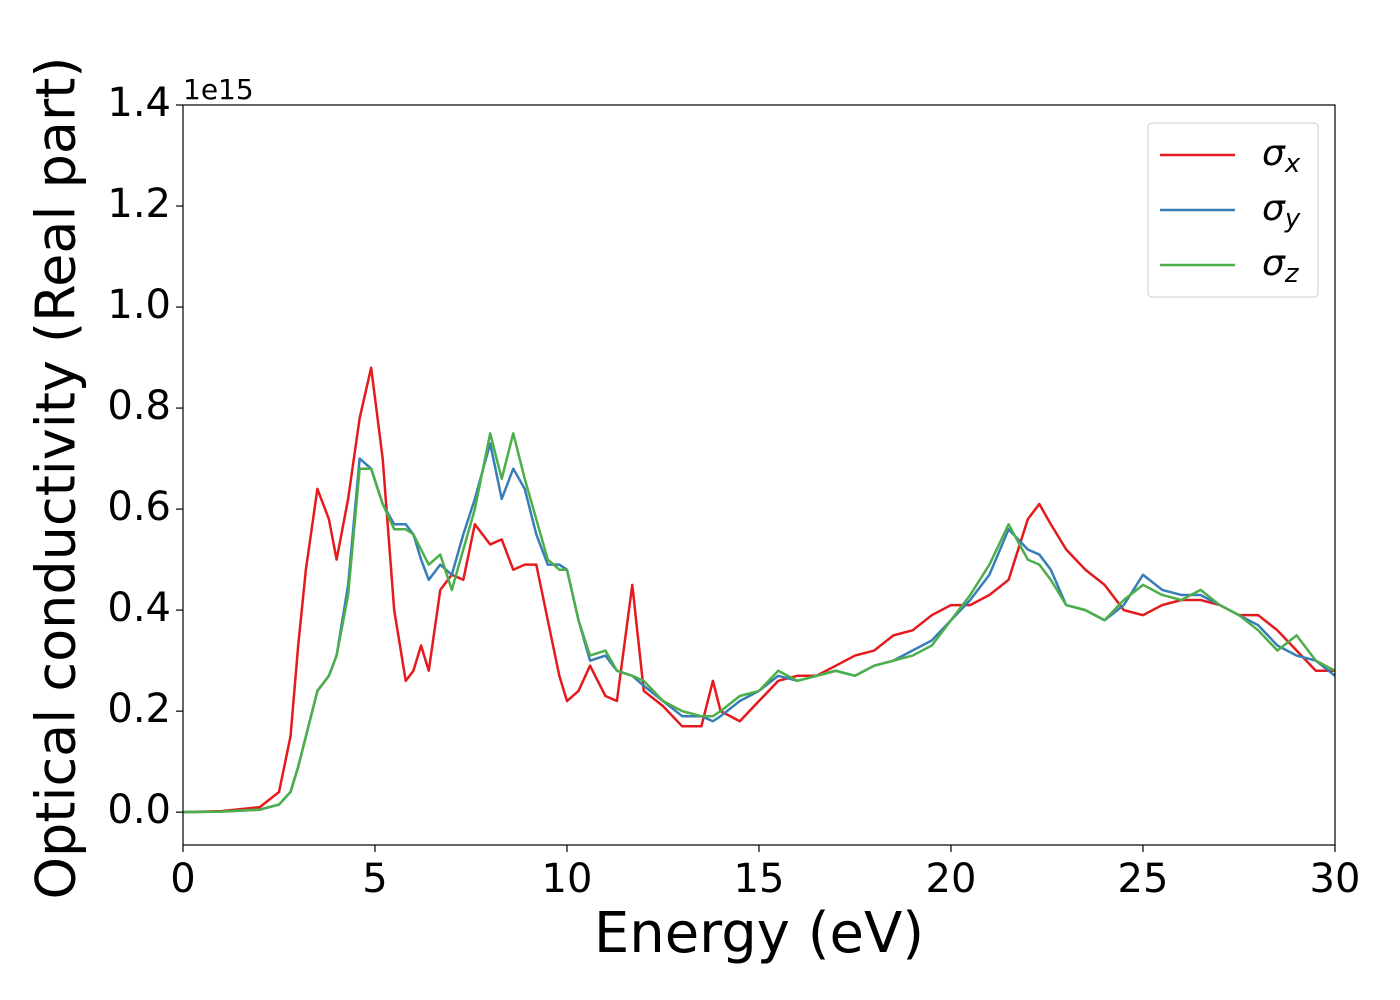  I want to click on x-axis-label: Energy (eV), so click(759, 933).